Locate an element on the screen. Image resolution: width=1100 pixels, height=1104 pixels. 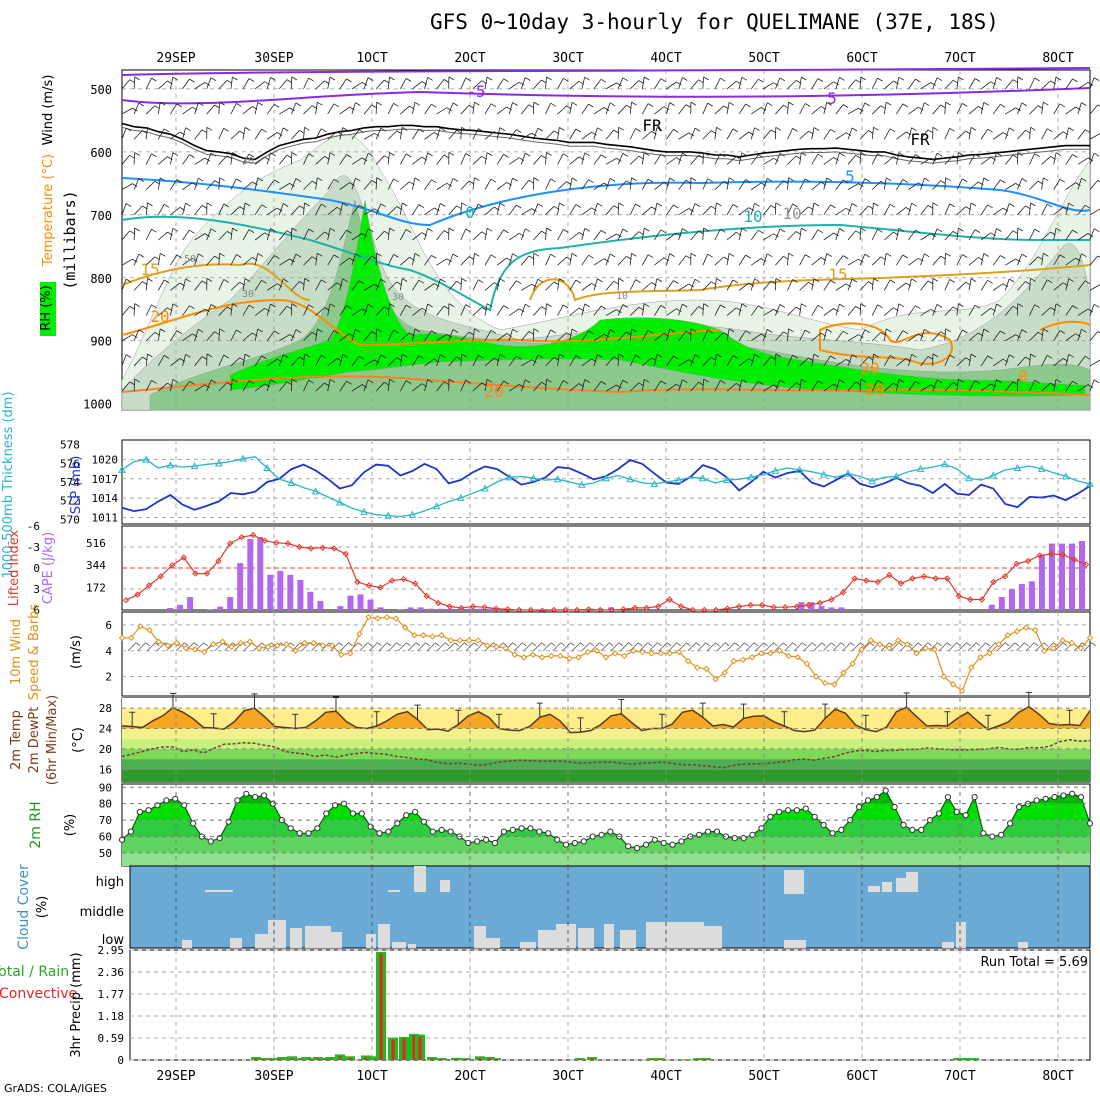
y-tick-label: 1000 is located at coordinates (97, 405).